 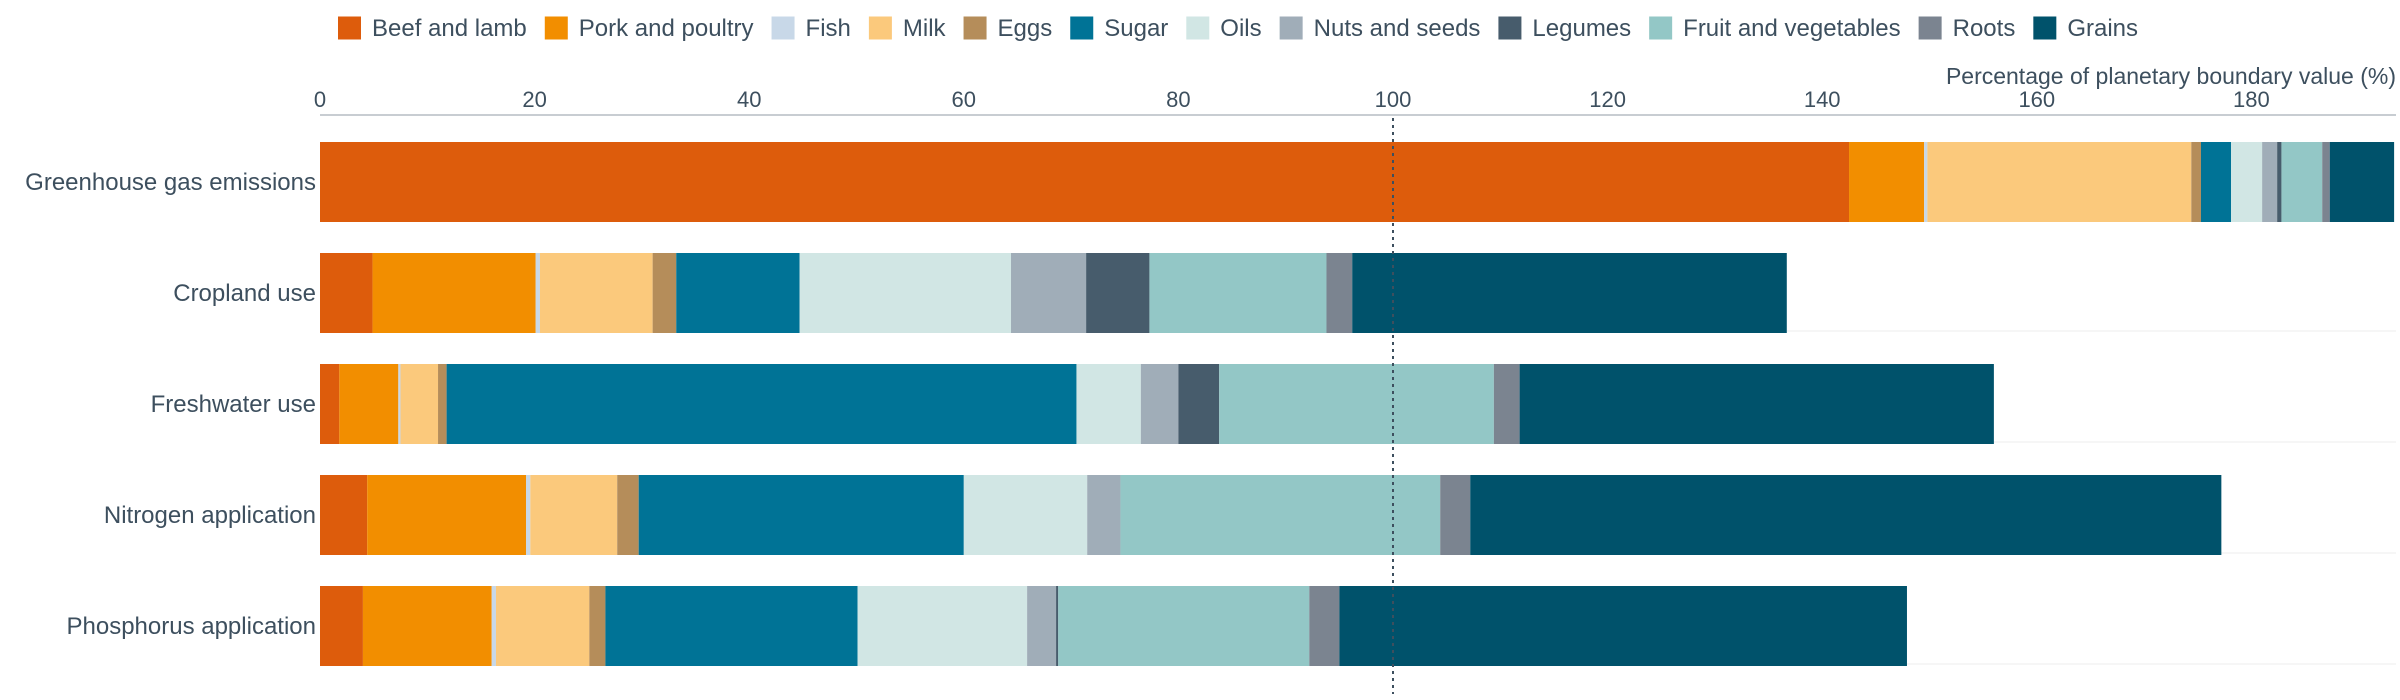 I want to click on x-tick-label: 20, so click(x=534, y=99).